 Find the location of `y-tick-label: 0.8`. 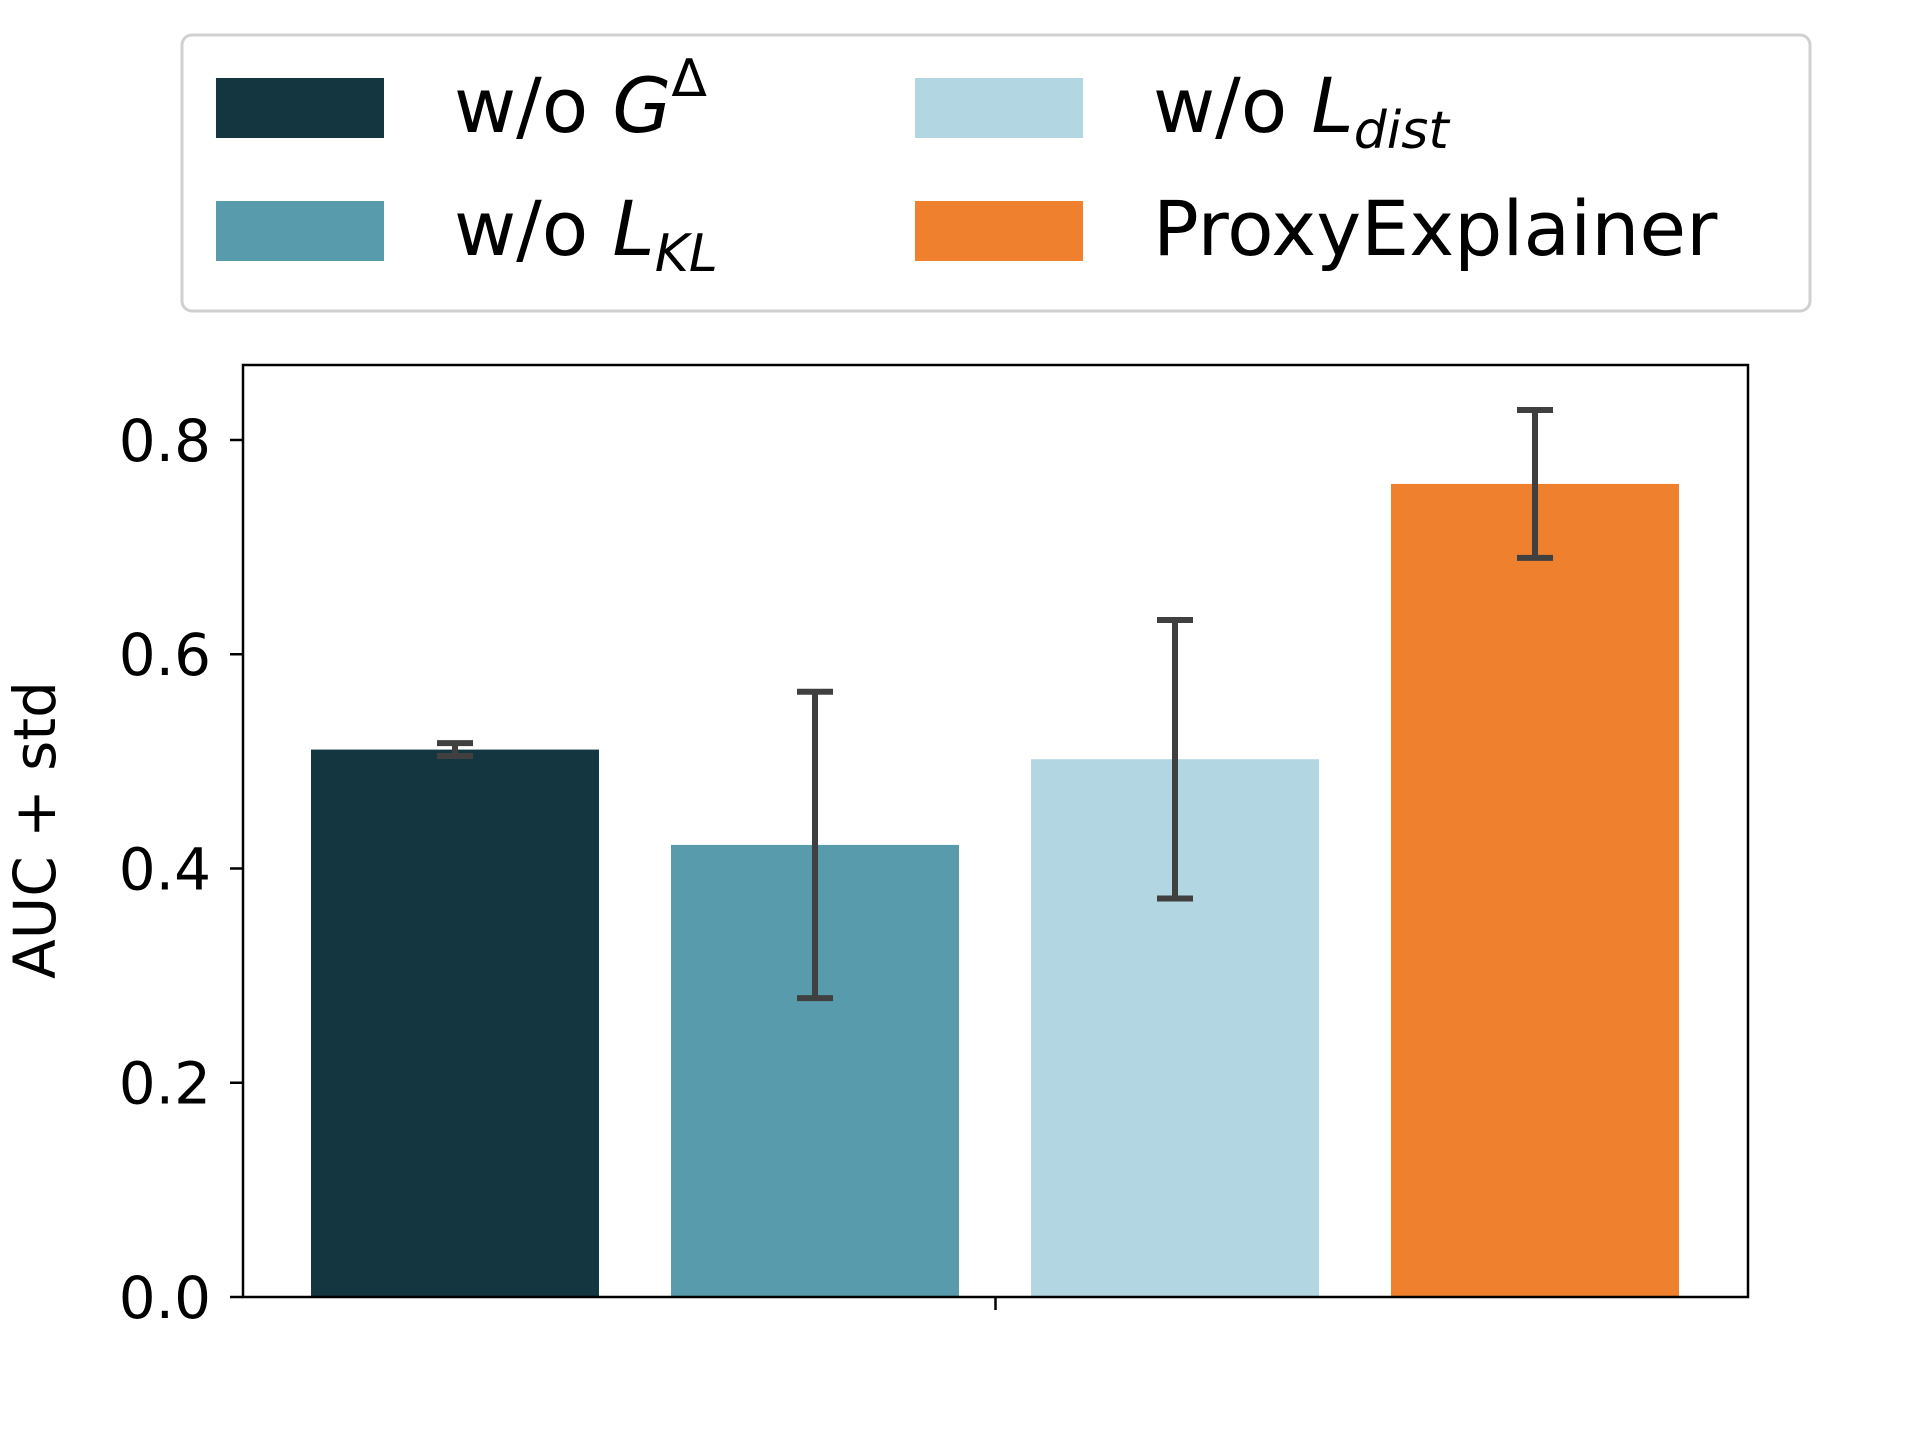

y-tick-label: 0.8 is located at coordinates (165, 441).